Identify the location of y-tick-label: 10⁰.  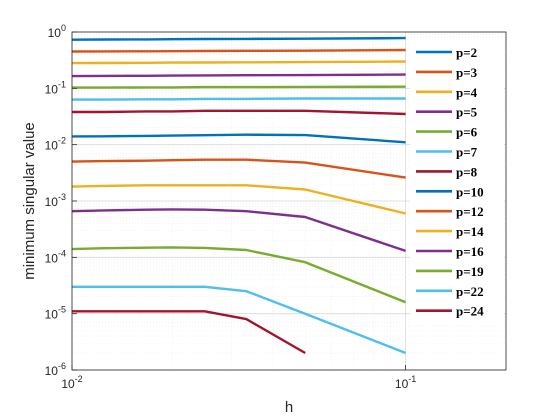
(57, 31).